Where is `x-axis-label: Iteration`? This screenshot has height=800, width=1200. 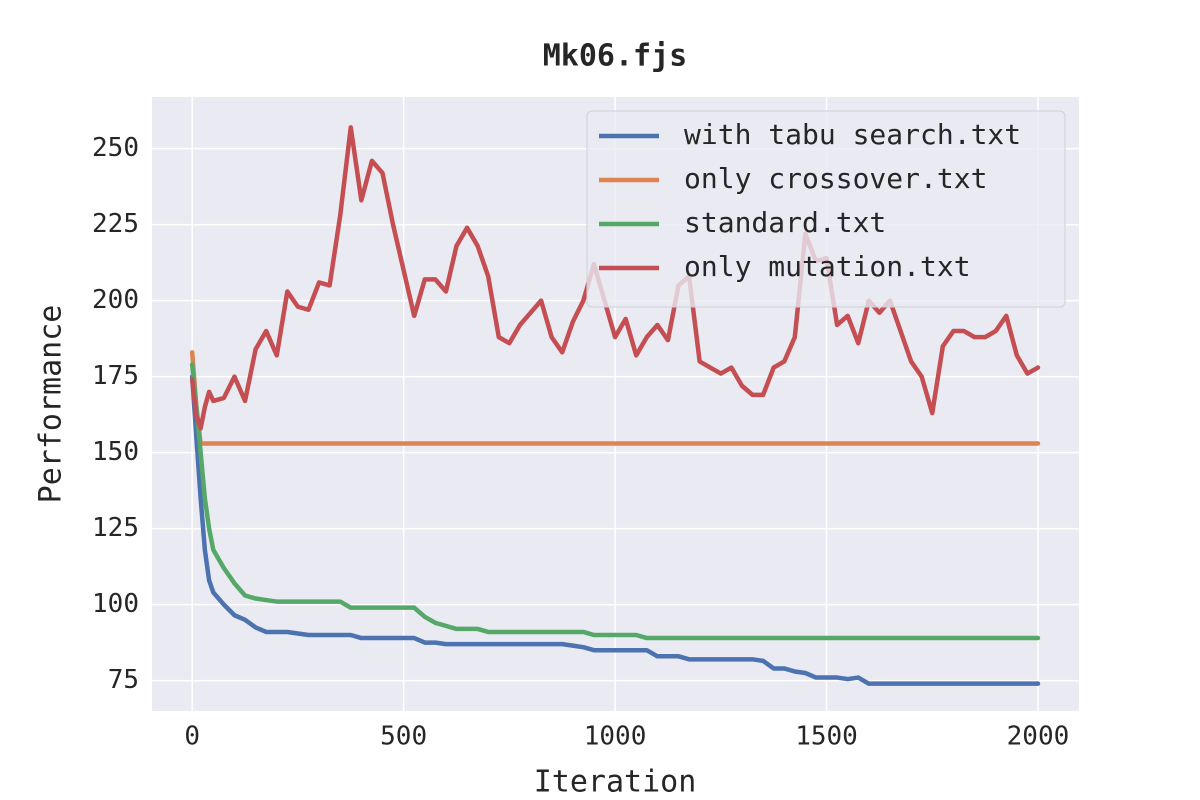
x-axis-label: Iteration is located at coordinates (615, 782).